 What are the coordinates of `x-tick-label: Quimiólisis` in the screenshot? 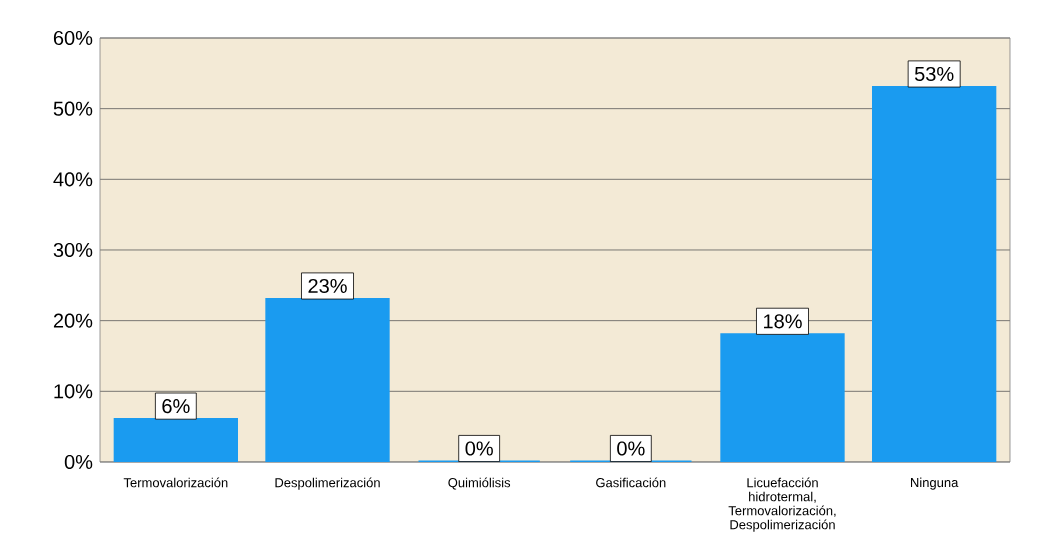 It's located at (479, 483).